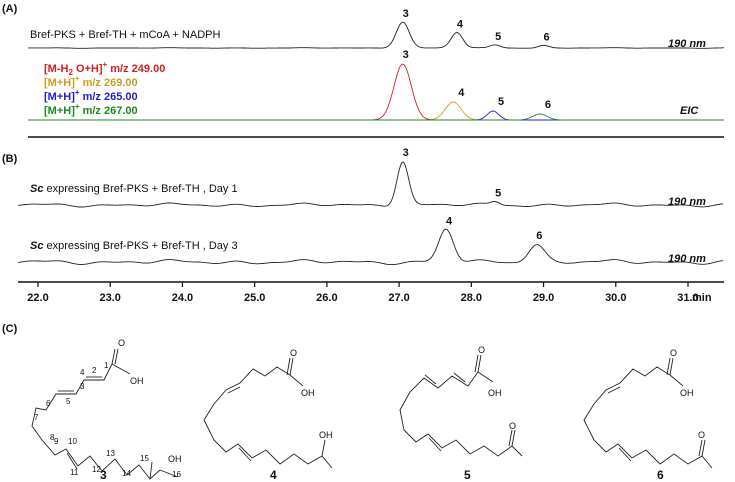 This screenshot has width=735, height=482. Describe the element at coordinates (461, 414) in the screenshot. I see `compound-5-chain` at that location.